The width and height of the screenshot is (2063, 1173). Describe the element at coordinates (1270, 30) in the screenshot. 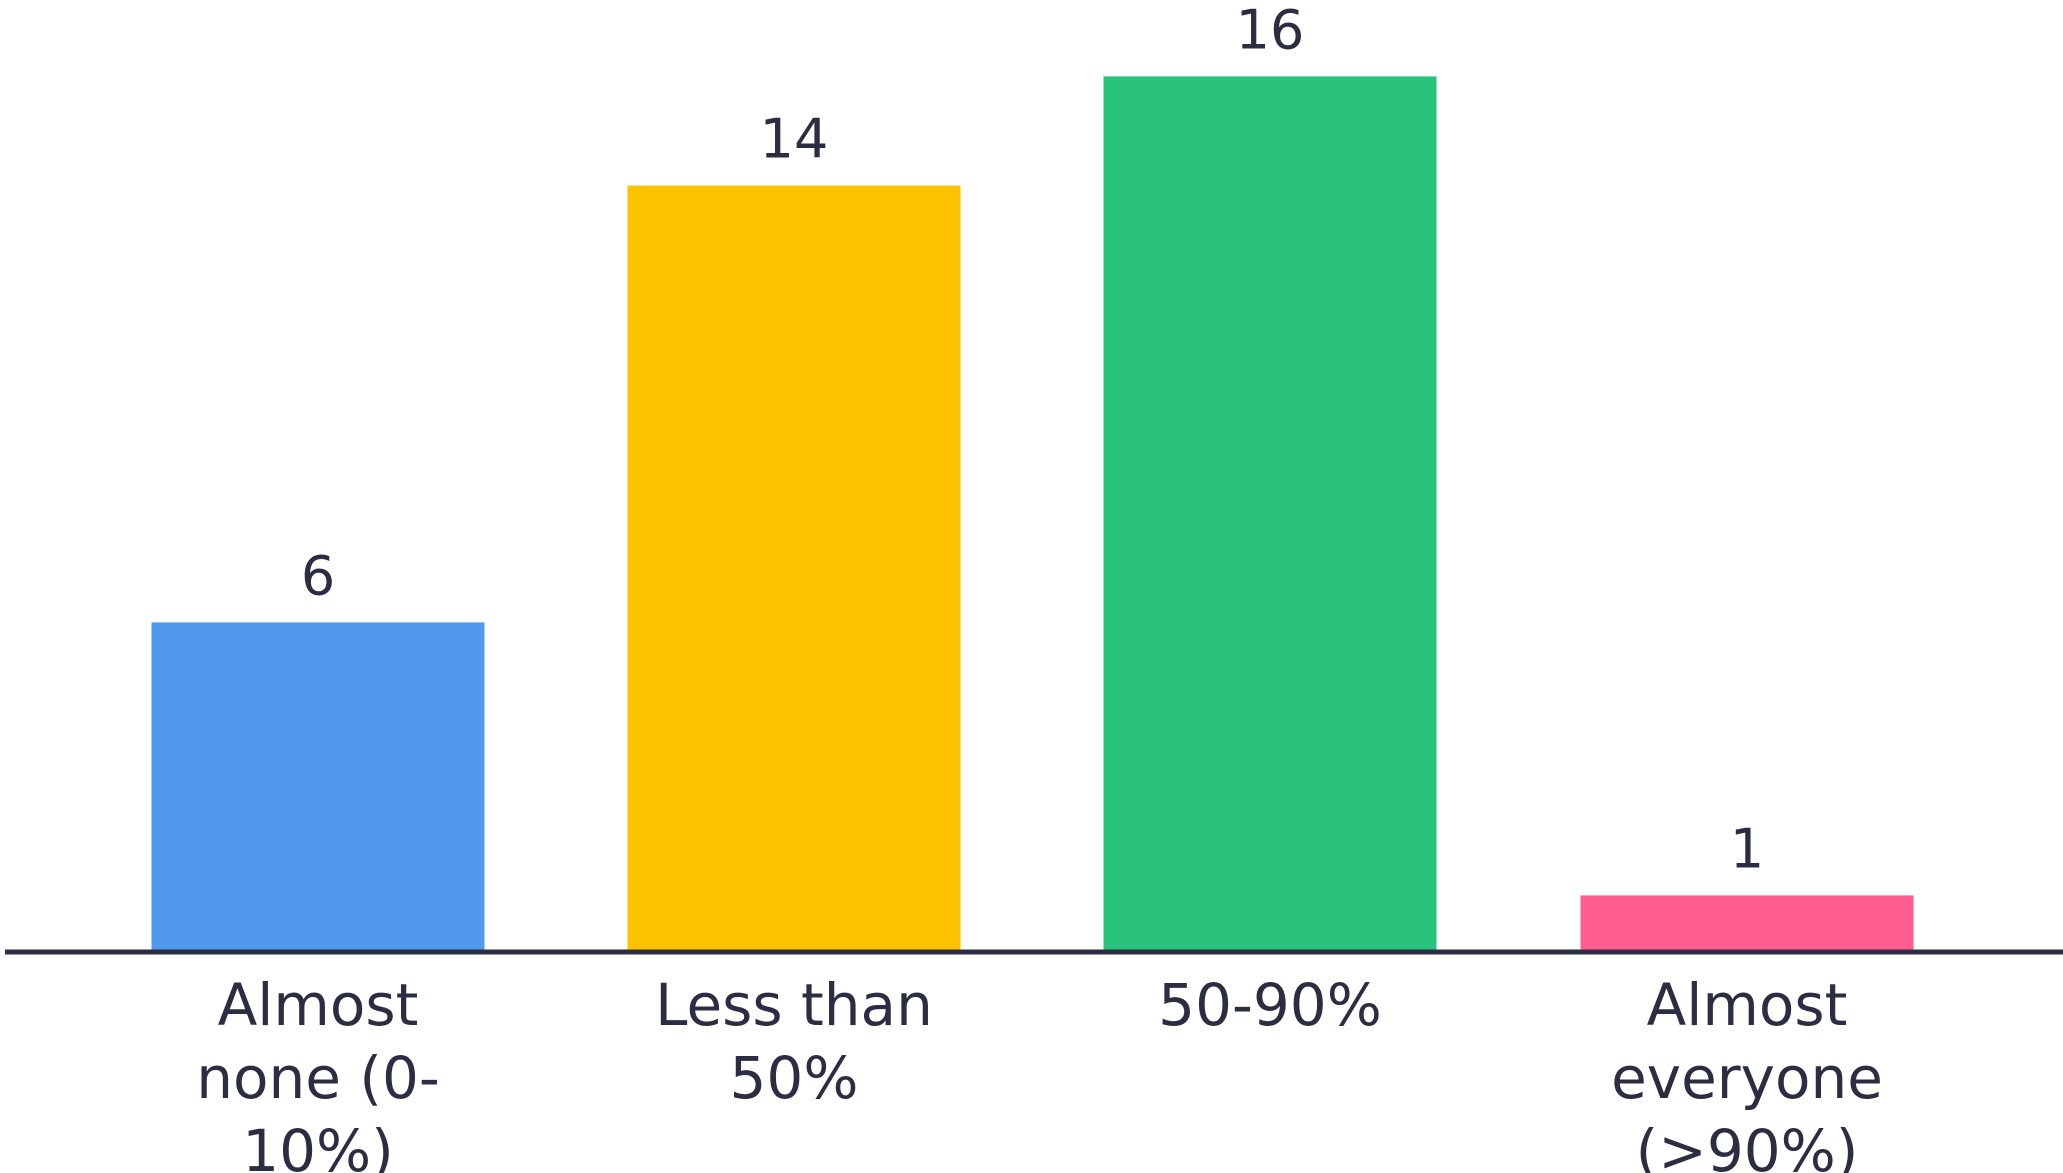

I see `bar-value-label: 16` at that location.